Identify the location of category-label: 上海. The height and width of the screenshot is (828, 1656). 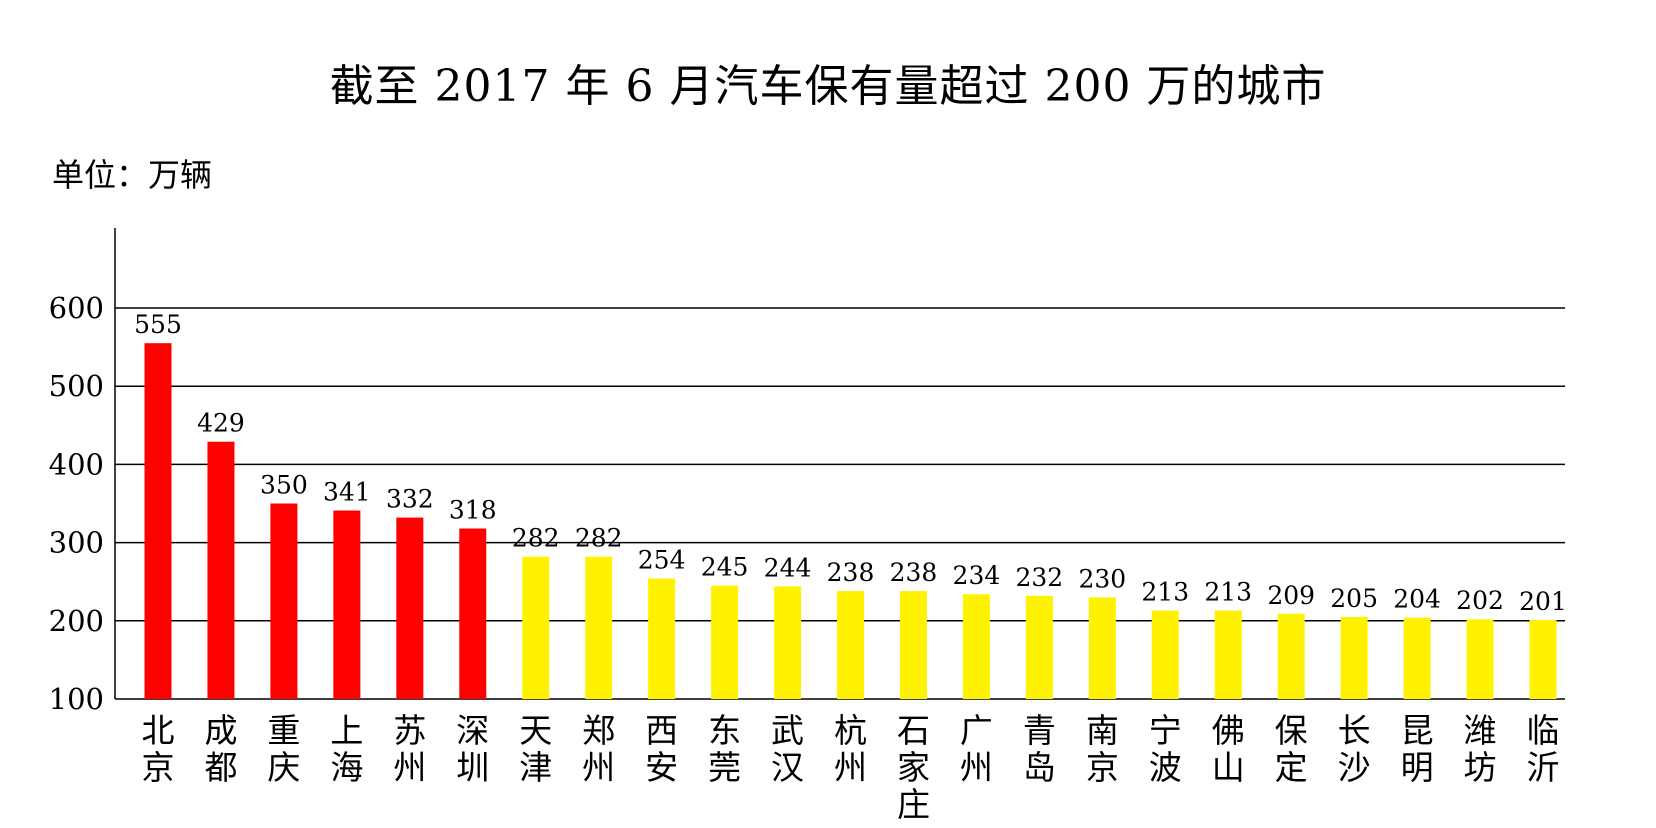
(346, 749).